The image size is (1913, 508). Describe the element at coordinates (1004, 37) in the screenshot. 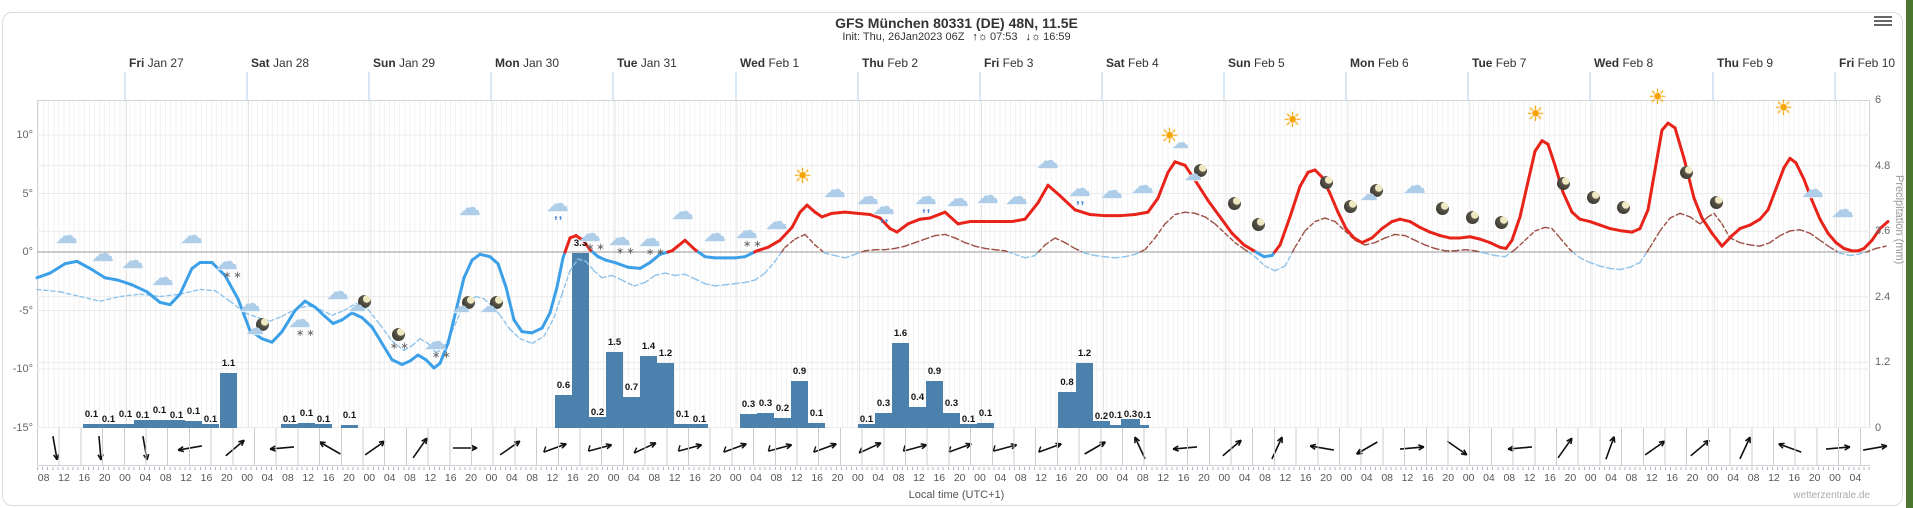

I see `sunrise-time: 07:53` at that location.